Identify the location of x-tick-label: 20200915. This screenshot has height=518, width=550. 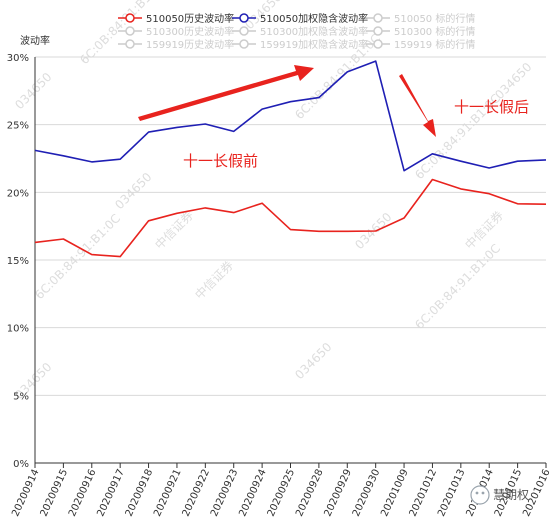
(54, 493).